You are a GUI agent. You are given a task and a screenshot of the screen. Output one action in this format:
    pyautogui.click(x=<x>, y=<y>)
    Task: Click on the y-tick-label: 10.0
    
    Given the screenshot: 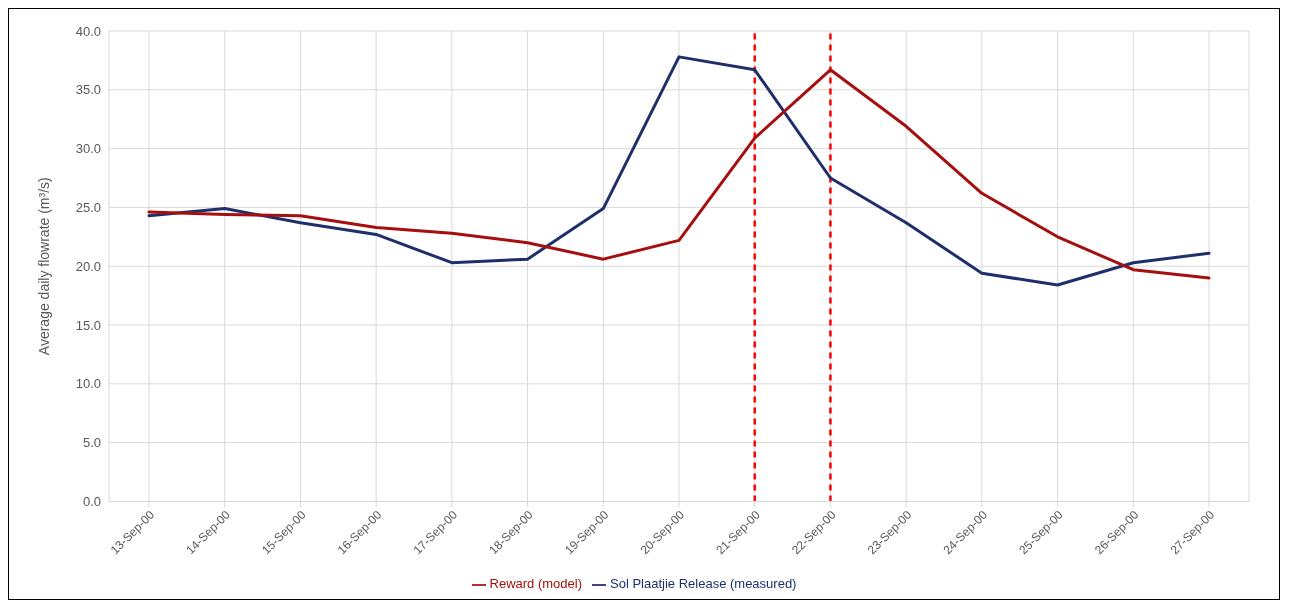 What is the action you would take?
    pyautogui.click(x=88, y=384)
    